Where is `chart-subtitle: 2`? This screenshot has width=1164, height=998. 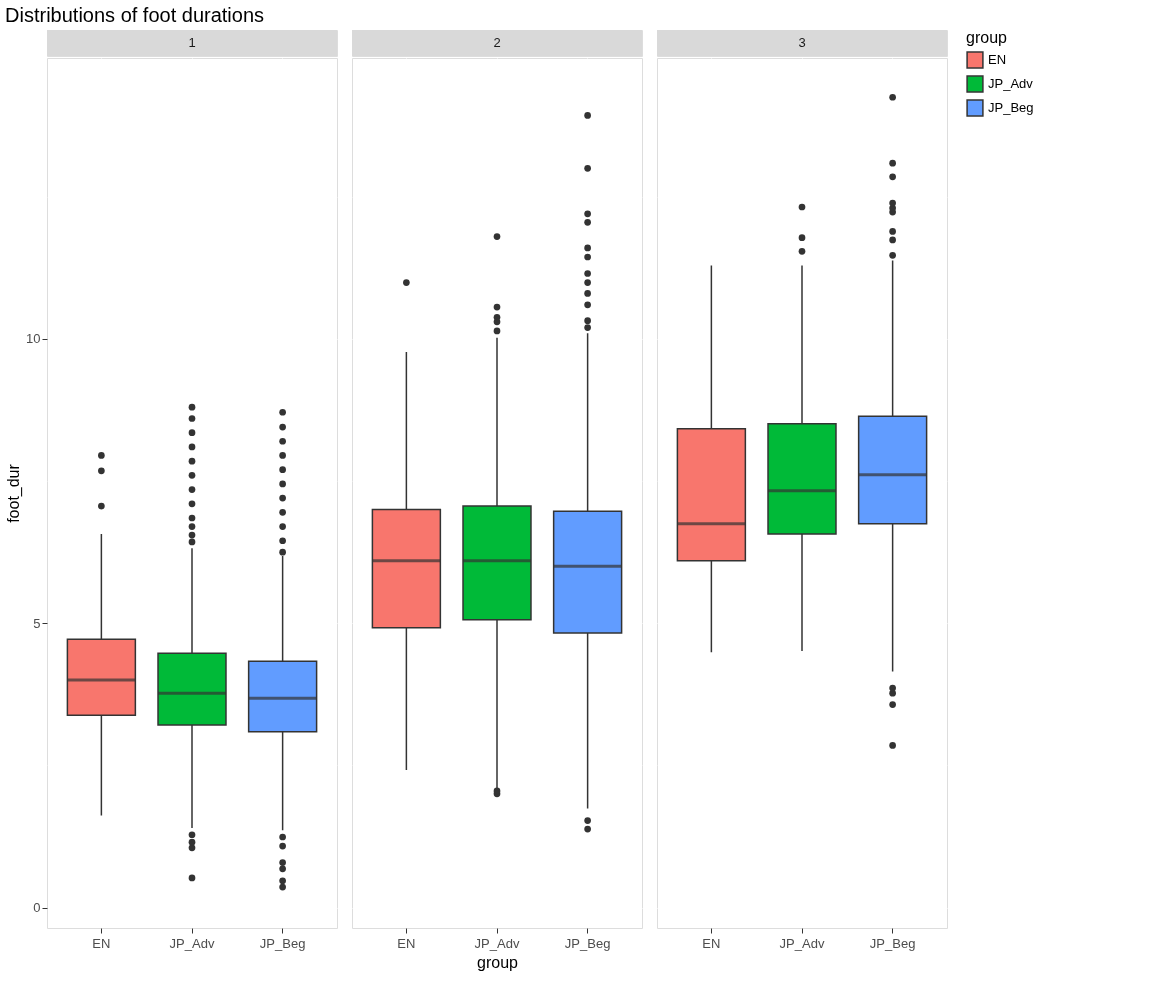
chart-subtitle: 2 is located at coordinates (497, 42).